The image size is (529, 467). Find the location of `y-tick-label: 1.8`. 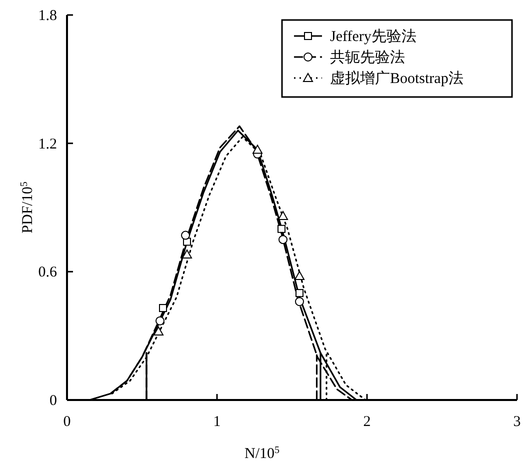

y-tick-label: 1.8 is located at coordinates (47, 16).